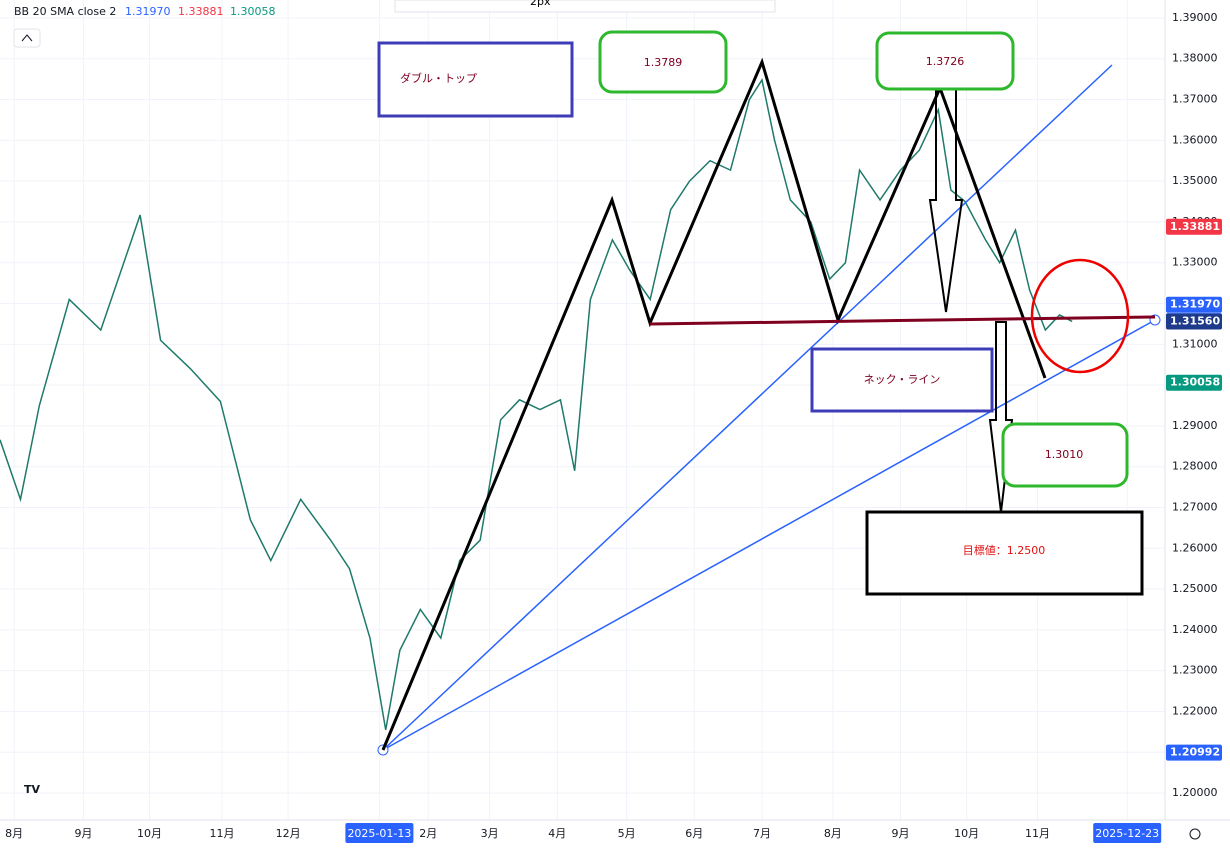  I want to click on settings-icon, so click(1195, 834).